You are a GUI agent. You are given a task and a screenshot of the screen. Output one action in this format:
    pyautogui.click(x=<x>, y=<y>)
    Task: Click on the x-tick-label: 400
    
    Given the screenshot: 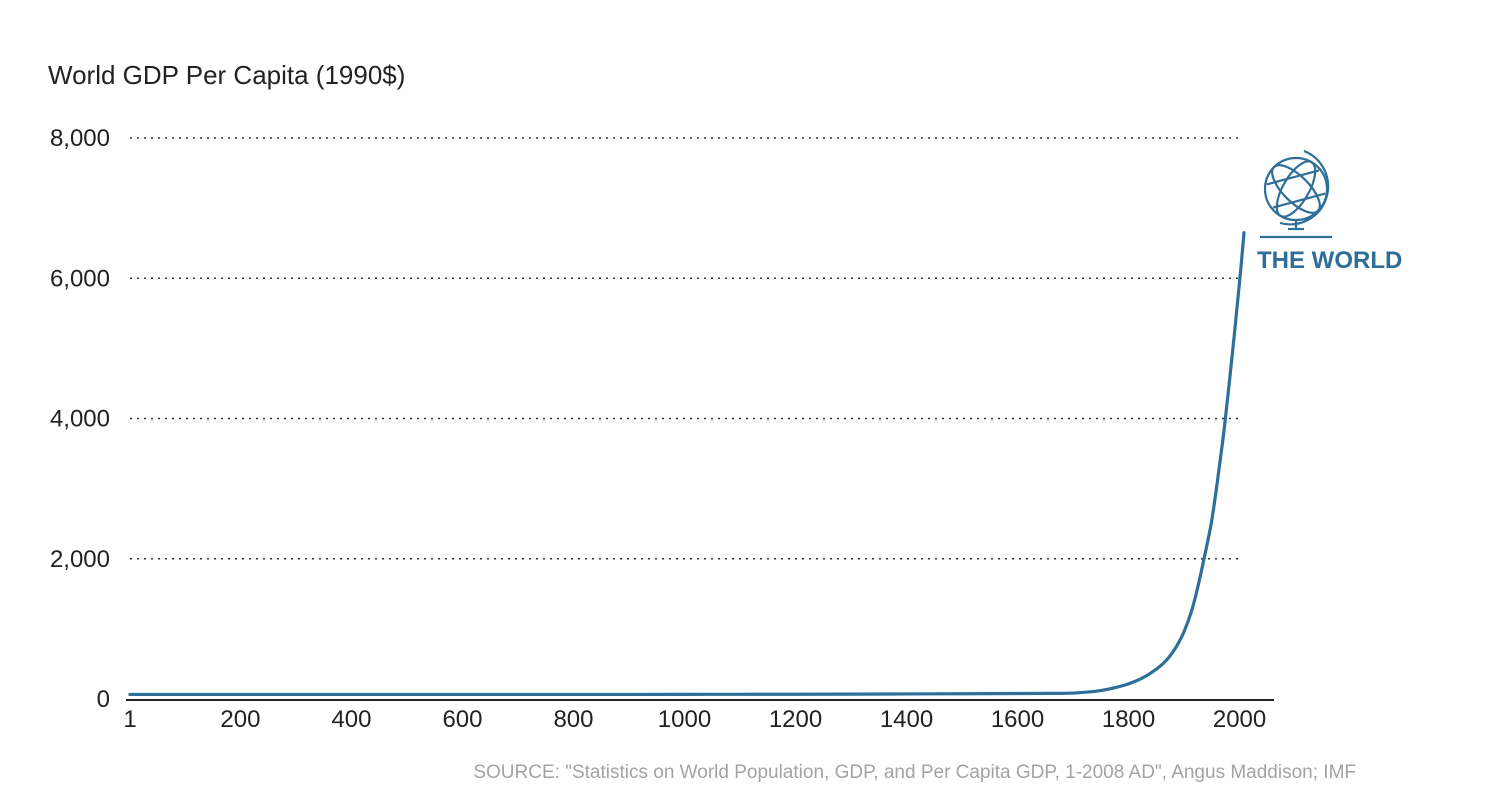 What is the action you would take?
    pyautogui.click(x=351, y=719)
    